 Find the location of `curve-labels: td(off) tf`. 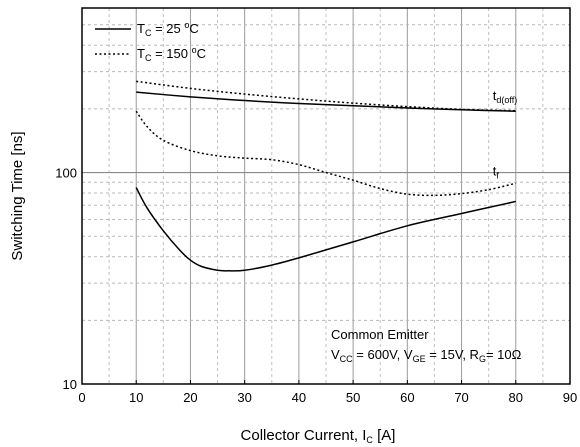

curve-labels: td(off) tf is located at coordinates (505, 134).